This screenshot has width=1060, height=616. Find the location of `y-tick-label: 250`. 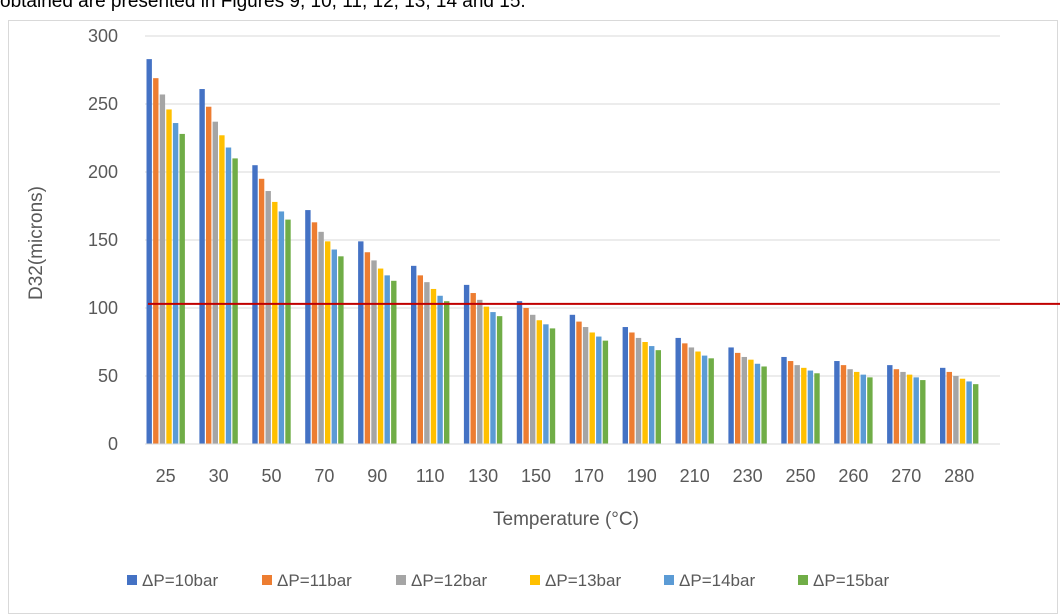

y-tick-label: 250 is located at coordinates (103, 104).